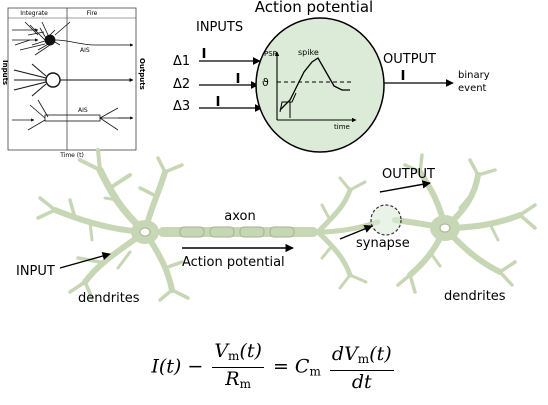 This screenshot has width=548, height=405. I want to click on simple-node, so click(73, 80).